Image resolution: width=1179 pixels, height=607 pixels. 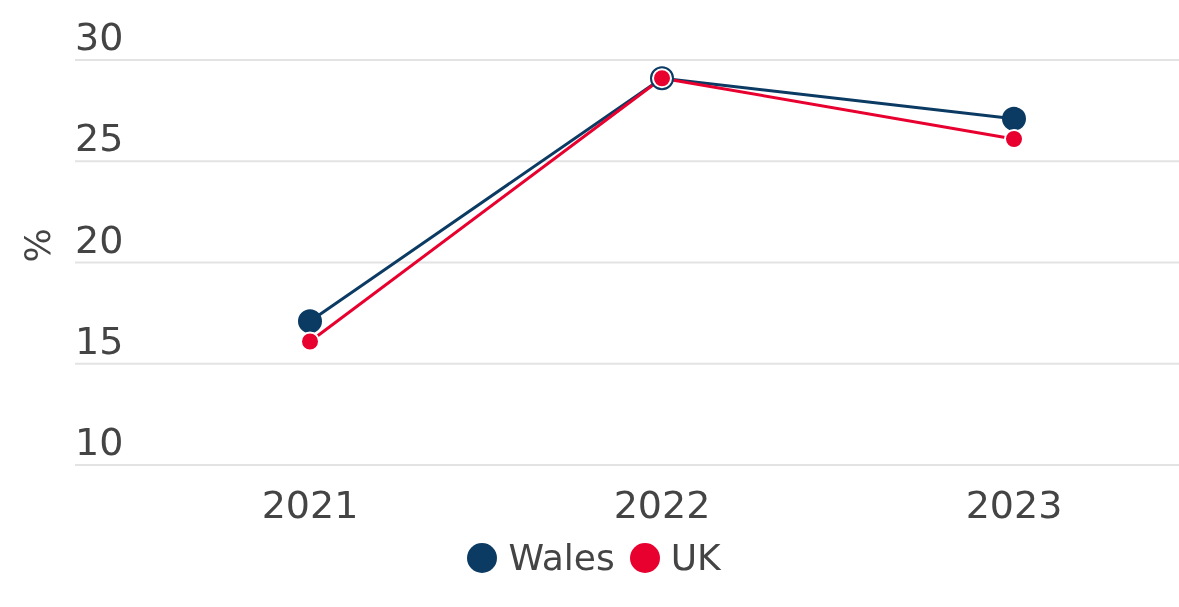 What do you see at coordinates (37, 245) in the screenshot?
I see `y-axis-title: %` at bounding box center [37, 245].